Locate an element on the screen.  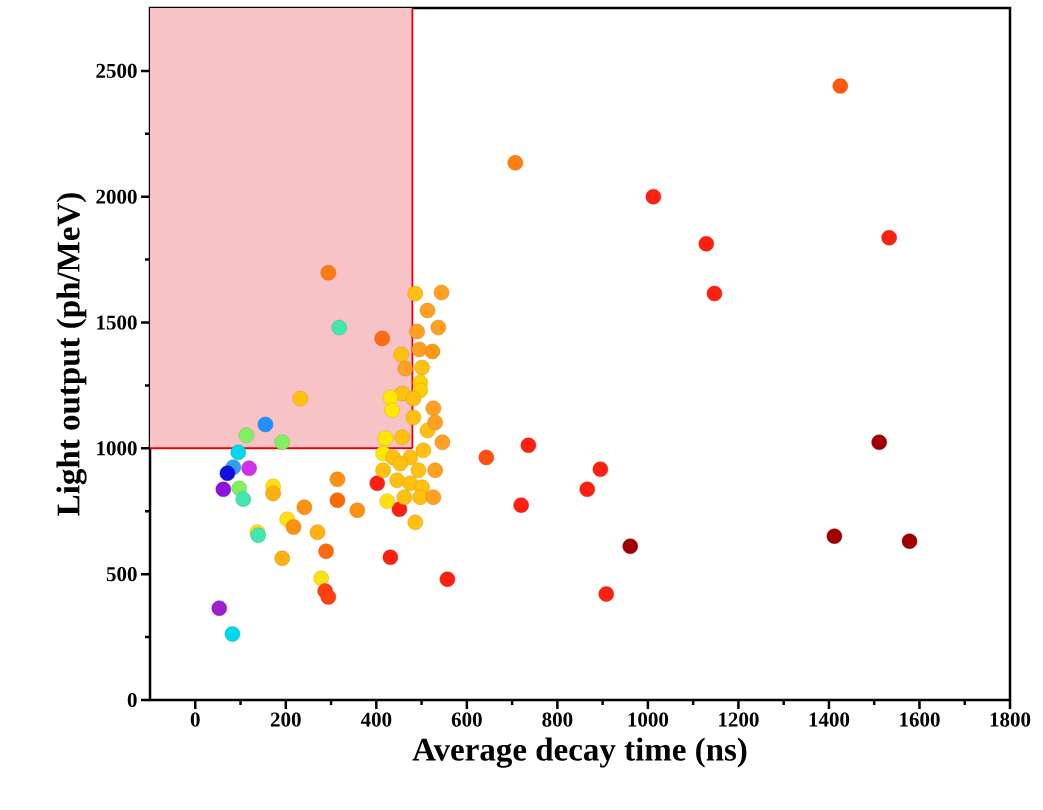
x-tick-label: 800 is located at coordinates (557, 719).